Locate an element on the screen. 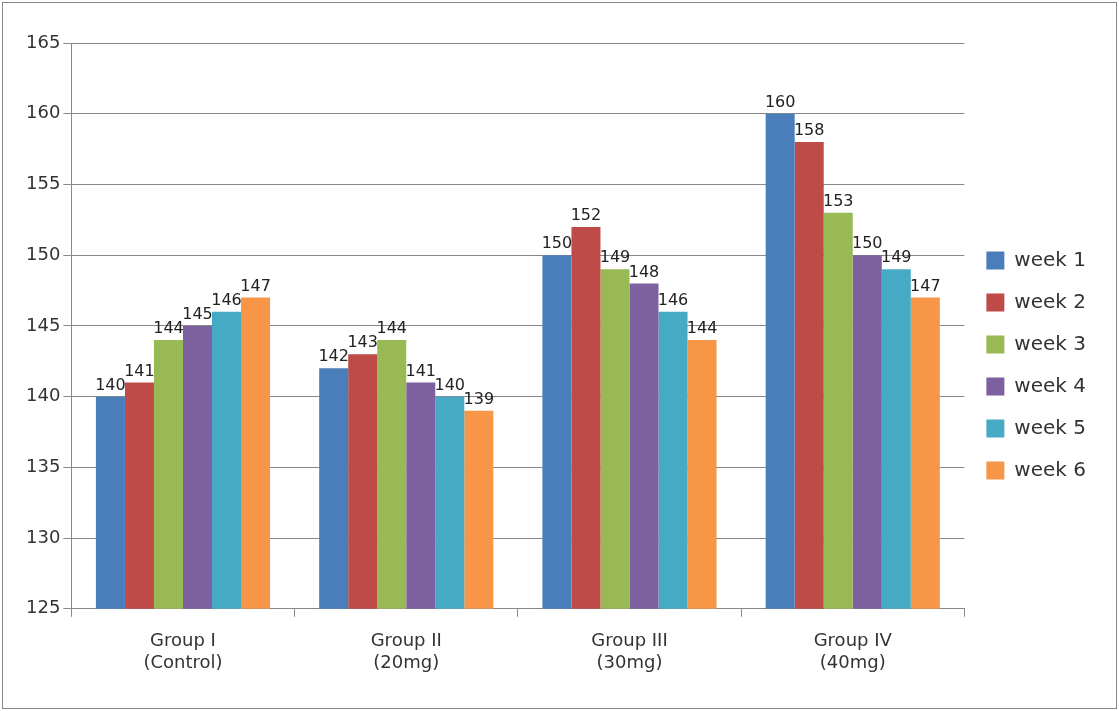 This screenshot has height=711, width=1119. data-label: 153 is located at coordinates (838, 200).